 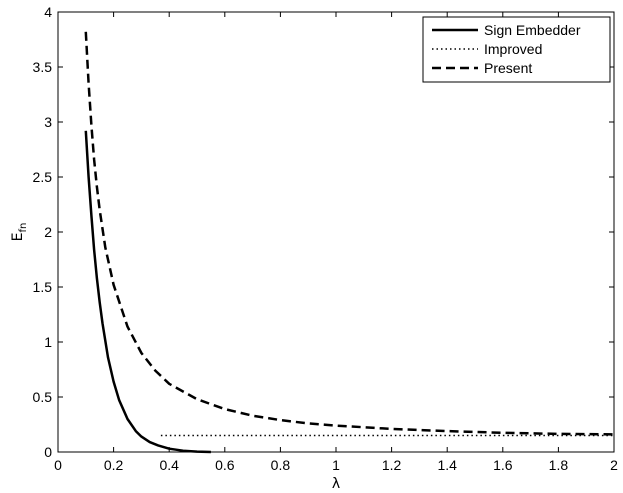 I want to click on y-axis-label-main: E, so click(x=18, y=237).